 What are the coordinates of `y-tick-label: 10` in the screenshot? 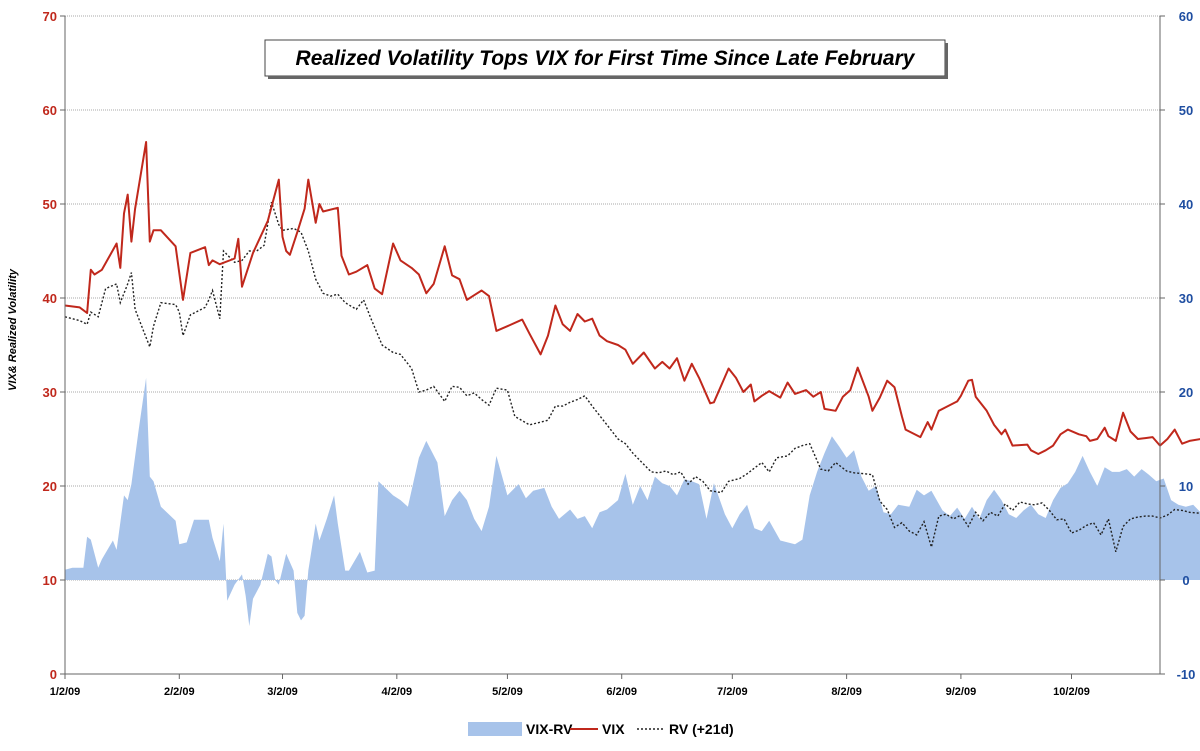 It's located at (50, 580).